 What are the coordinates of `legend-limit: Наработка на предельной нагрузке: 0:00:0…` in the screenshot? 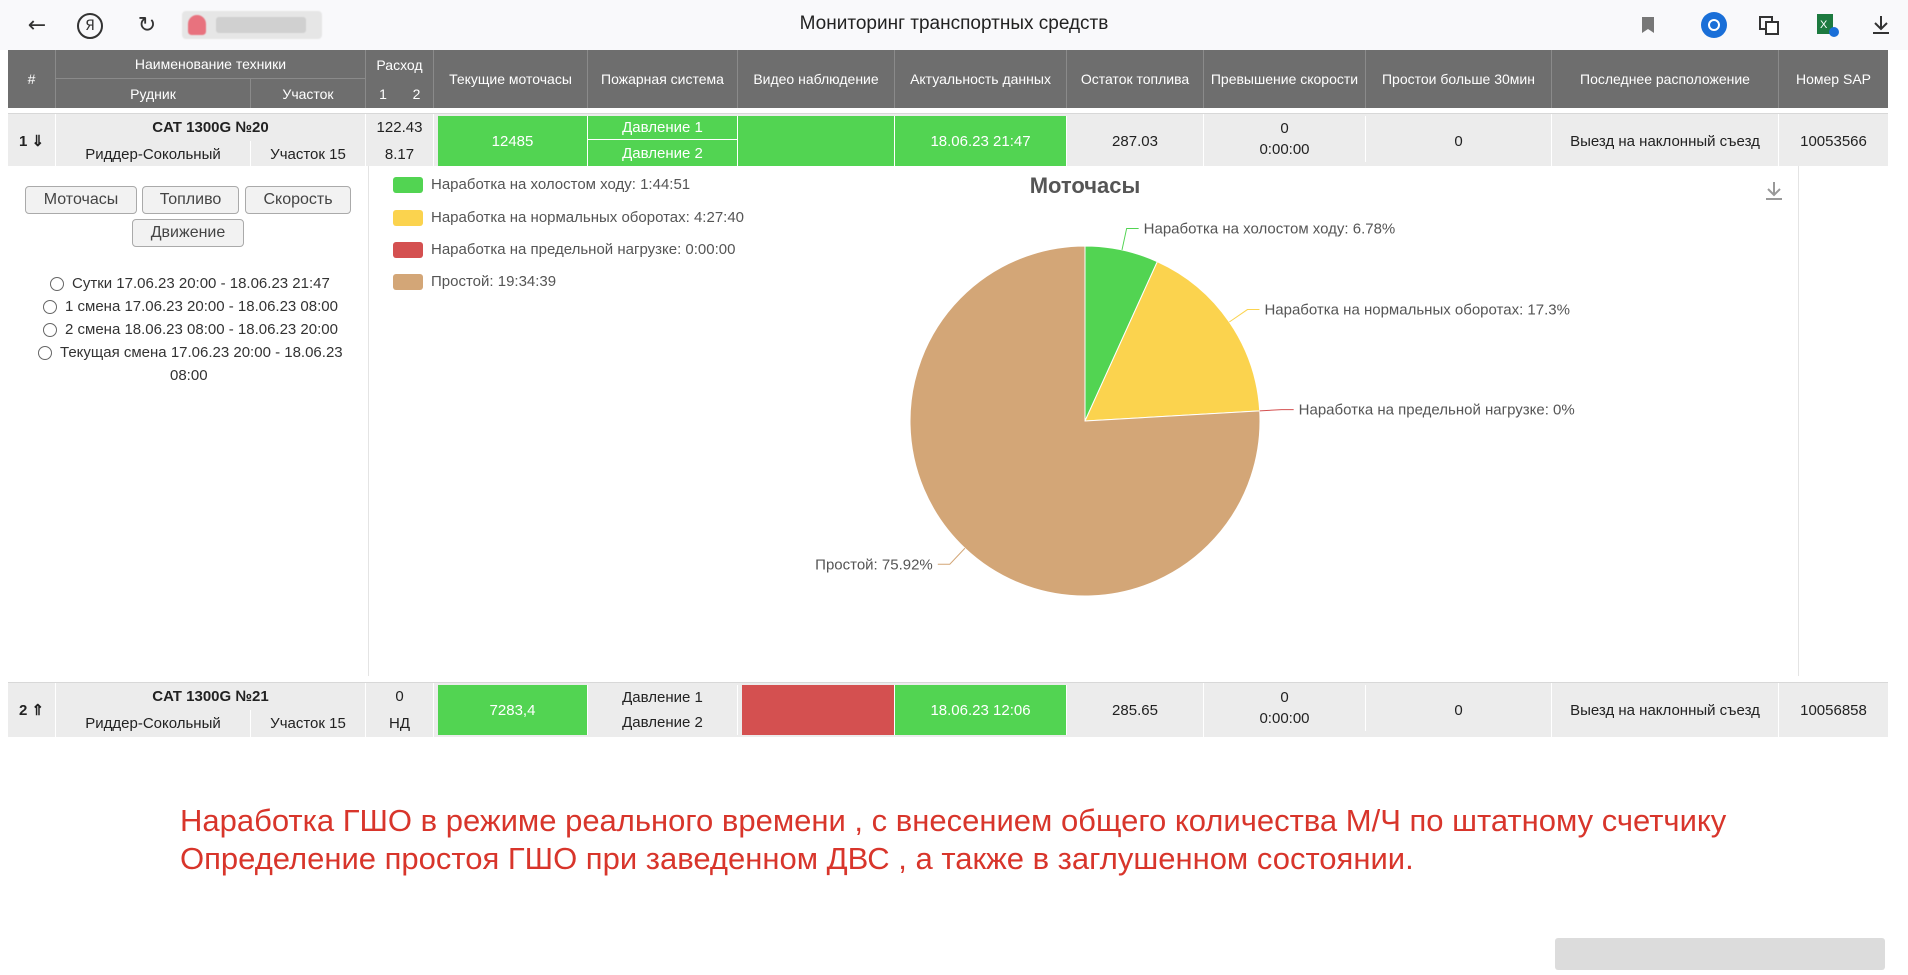 It's located at (564, 249).